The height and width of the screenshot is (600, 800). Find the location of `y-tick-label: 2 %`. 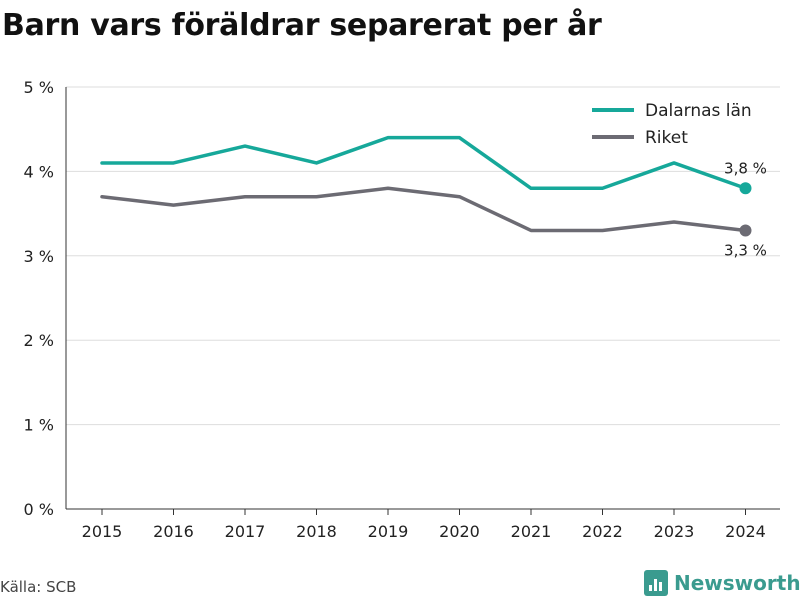

y-tick-label: 2 % is located at coordinates (39, 340).